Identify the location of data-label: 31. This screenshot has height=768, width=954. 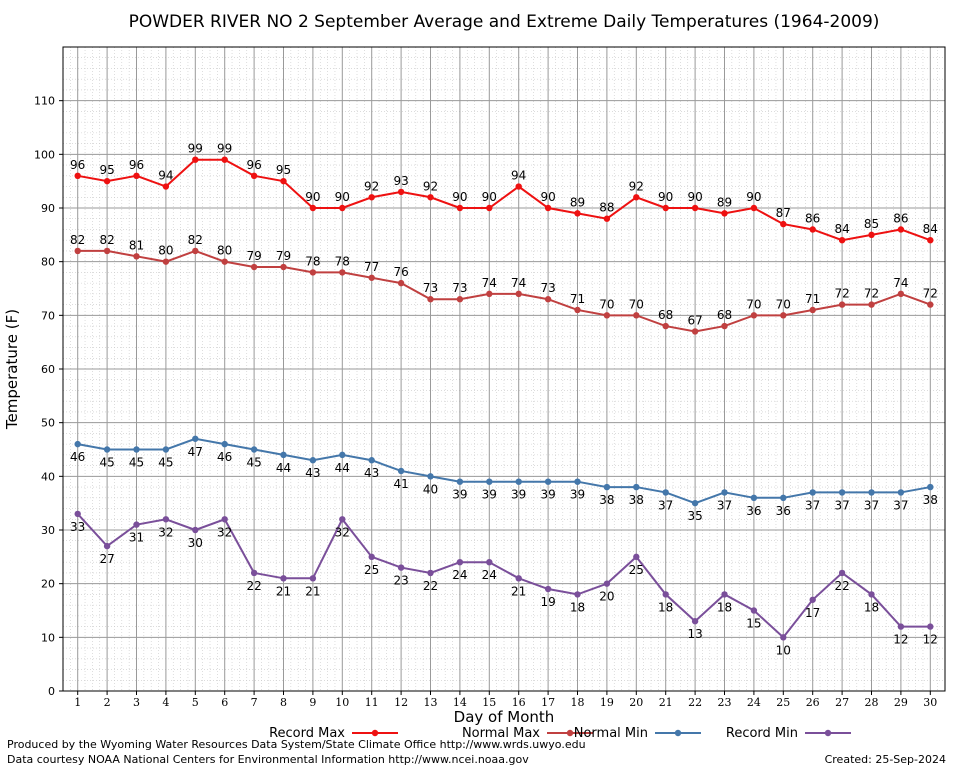
(136, 538).